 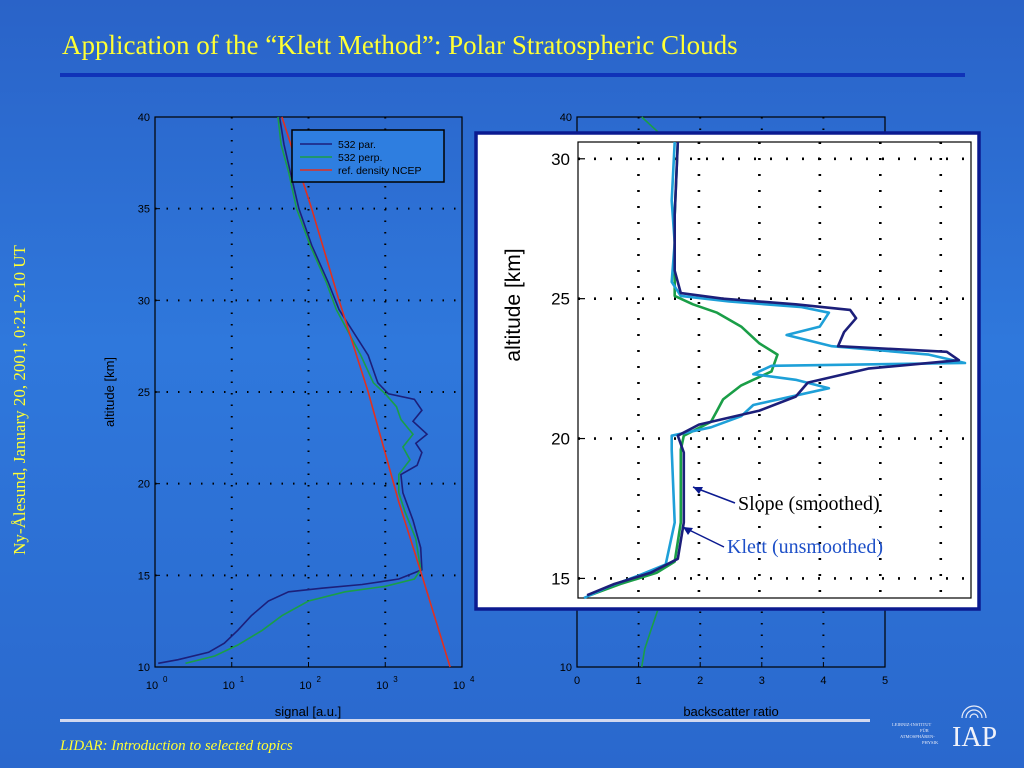 What do you see at coordinates (144, 668) in the screenshot?
I see `signal-y-tick-label: 10` at bounding box center [144, 668].